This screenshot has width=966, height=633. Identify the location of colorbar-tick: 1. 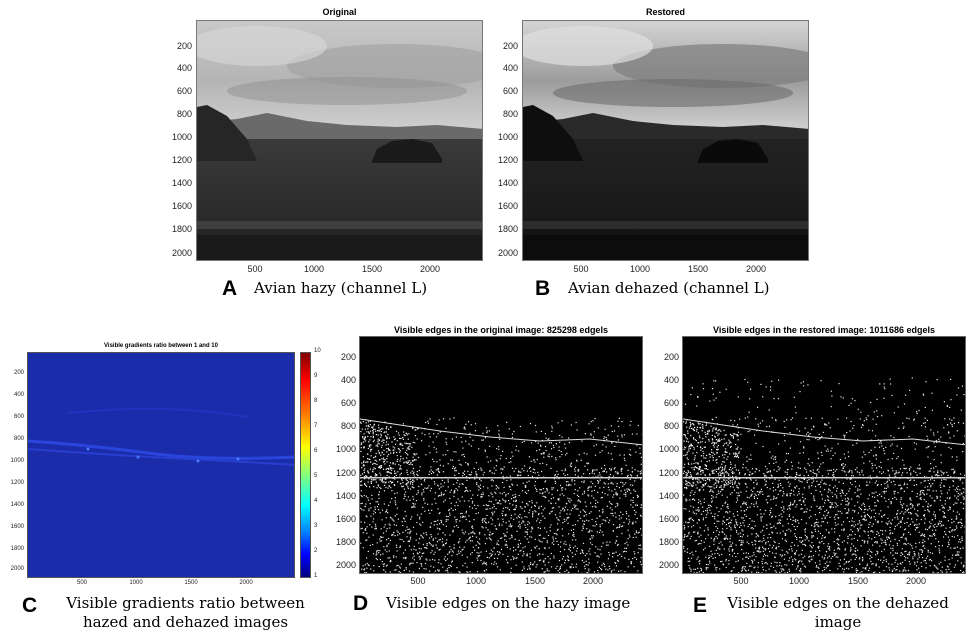
(316, 576).